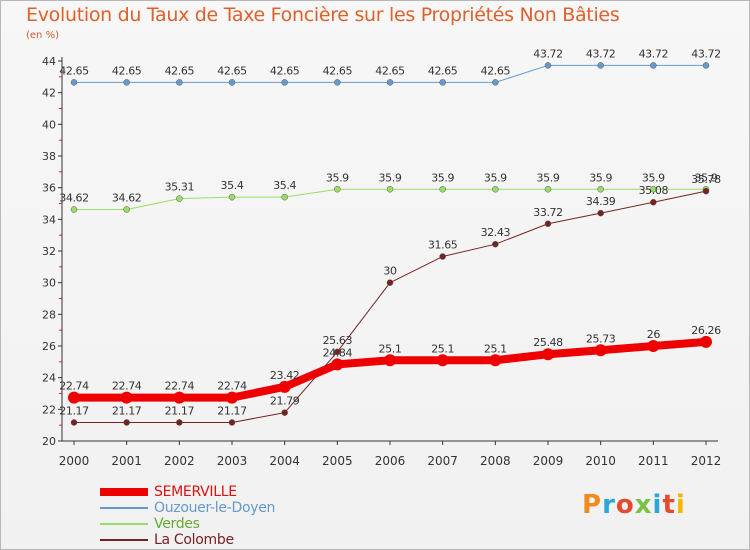 The height and width of the screenshot is (550, 750). Describe the element at coordinates (548, 212) in the screenshot. I see `data-label: 33.72` at that location.